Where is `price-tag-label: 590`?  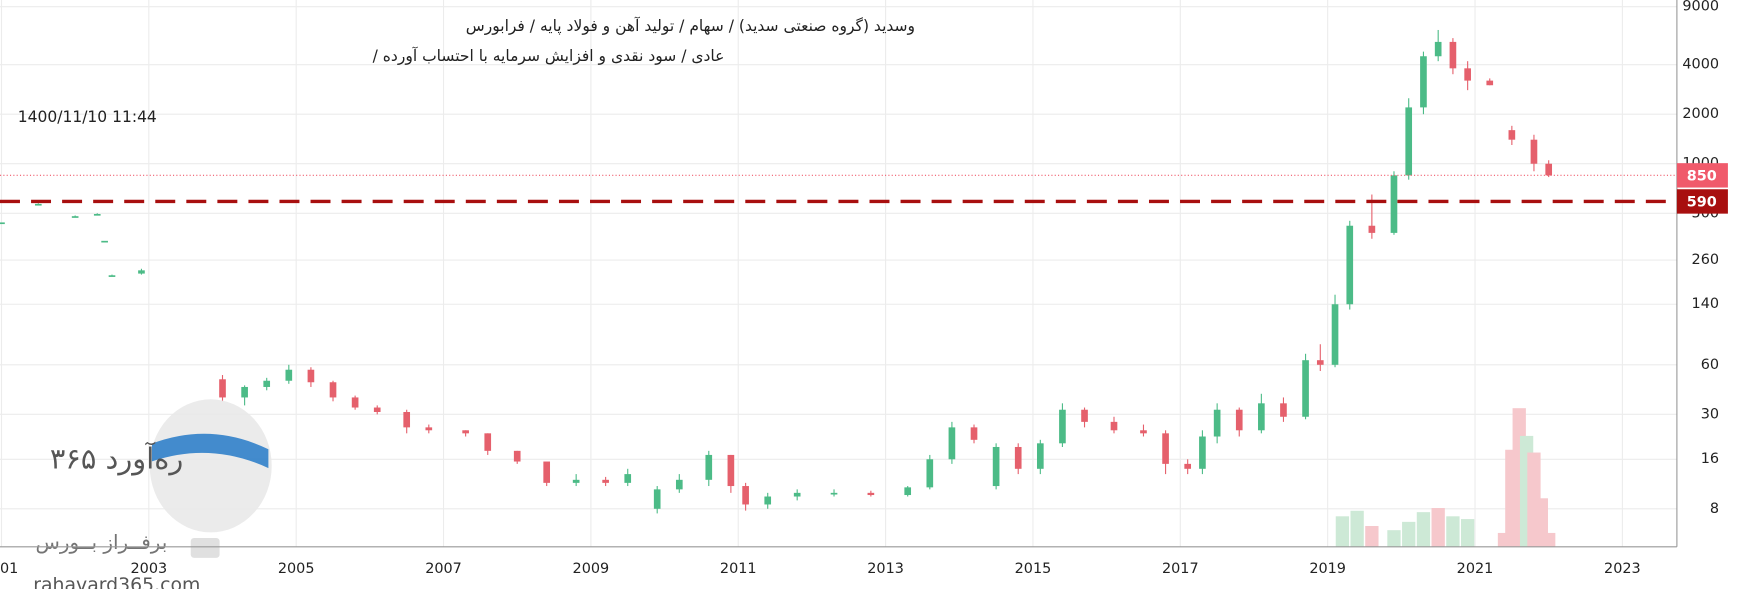 price-tag-label: 590 is located at coordinates (1702, 203).